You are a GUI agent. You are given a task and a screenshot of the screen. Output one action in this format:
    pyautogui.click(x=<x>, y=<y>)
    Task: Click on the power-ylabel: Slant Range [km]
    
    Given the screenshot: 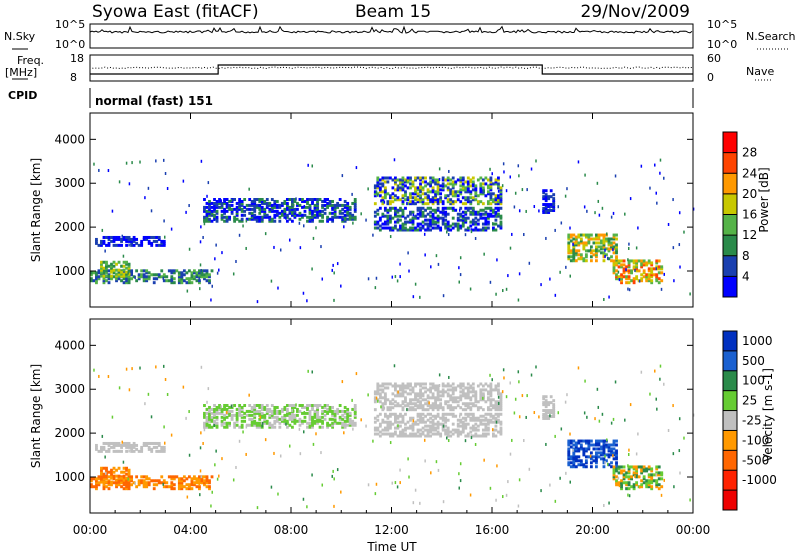 What is the action you would take?
    pyautogui.click(x=36, y=210)
    